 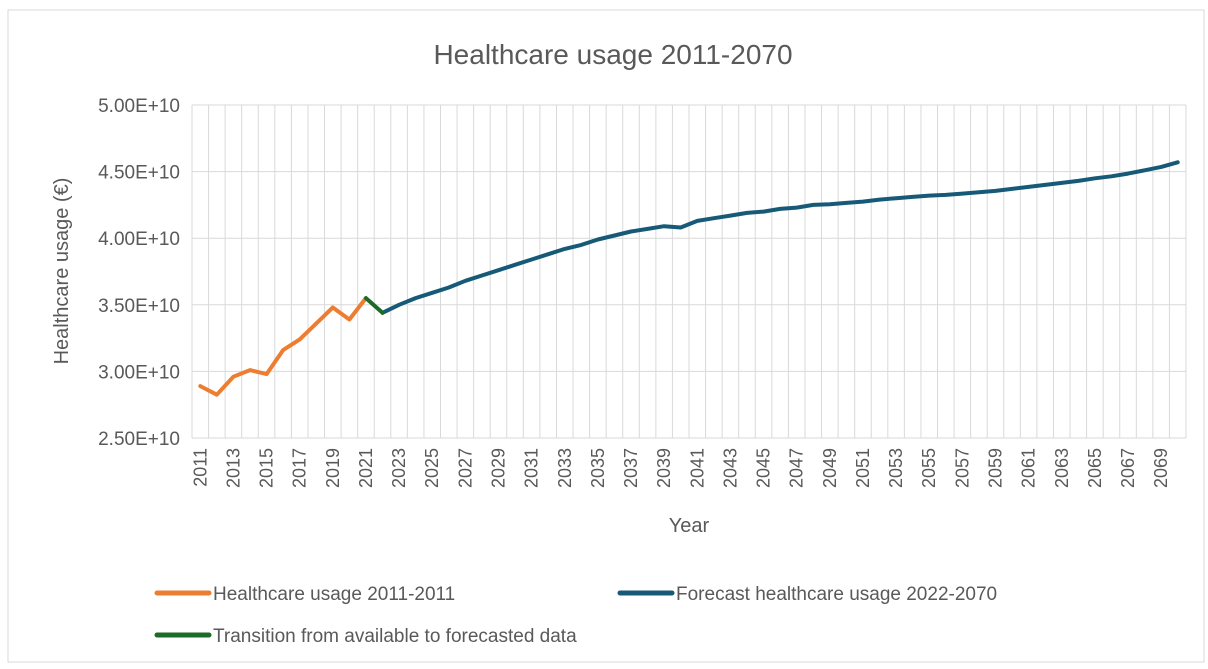 I want to click on y-axis-label: Healthcare usage (€), so click(x=62, y=271).